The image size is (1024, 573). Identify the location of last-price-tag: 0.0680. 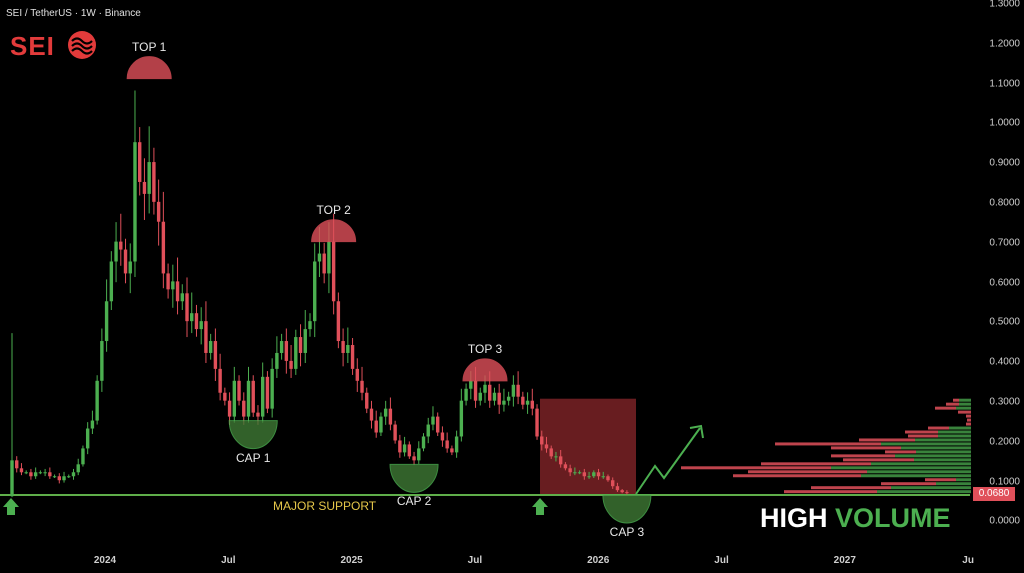
(994, 494).